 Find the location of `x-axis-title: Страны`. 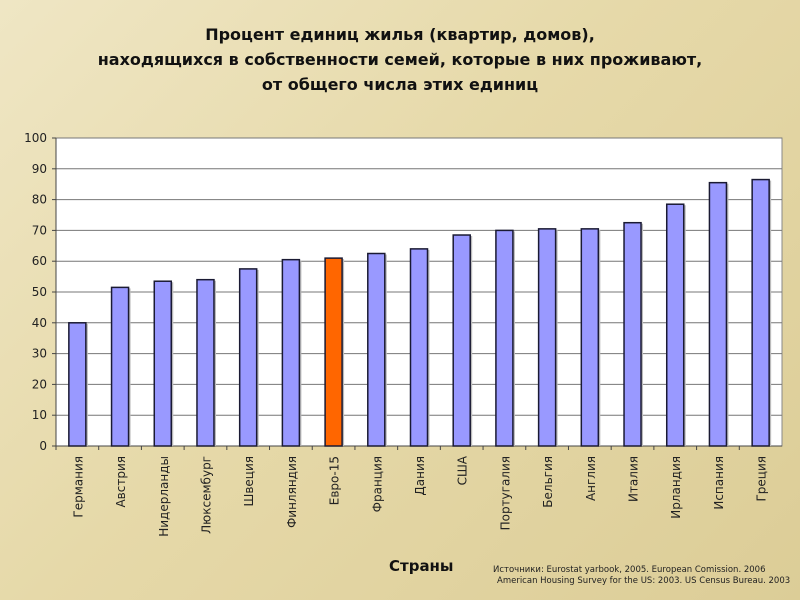

x-axis-title: Страны is located at coordinates (421, 566).